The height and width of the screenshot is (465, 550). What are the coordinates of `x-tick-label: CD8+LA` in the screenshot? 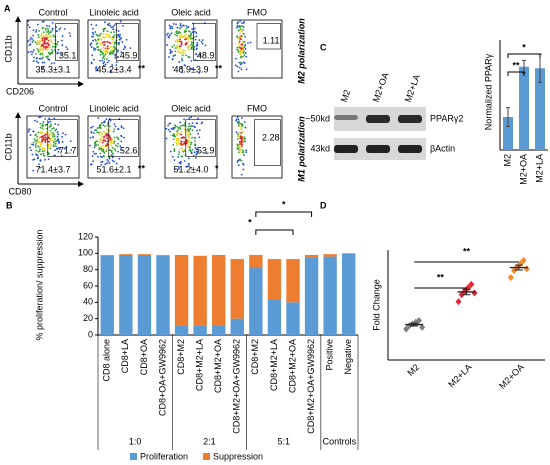 It's located at (125, 356).